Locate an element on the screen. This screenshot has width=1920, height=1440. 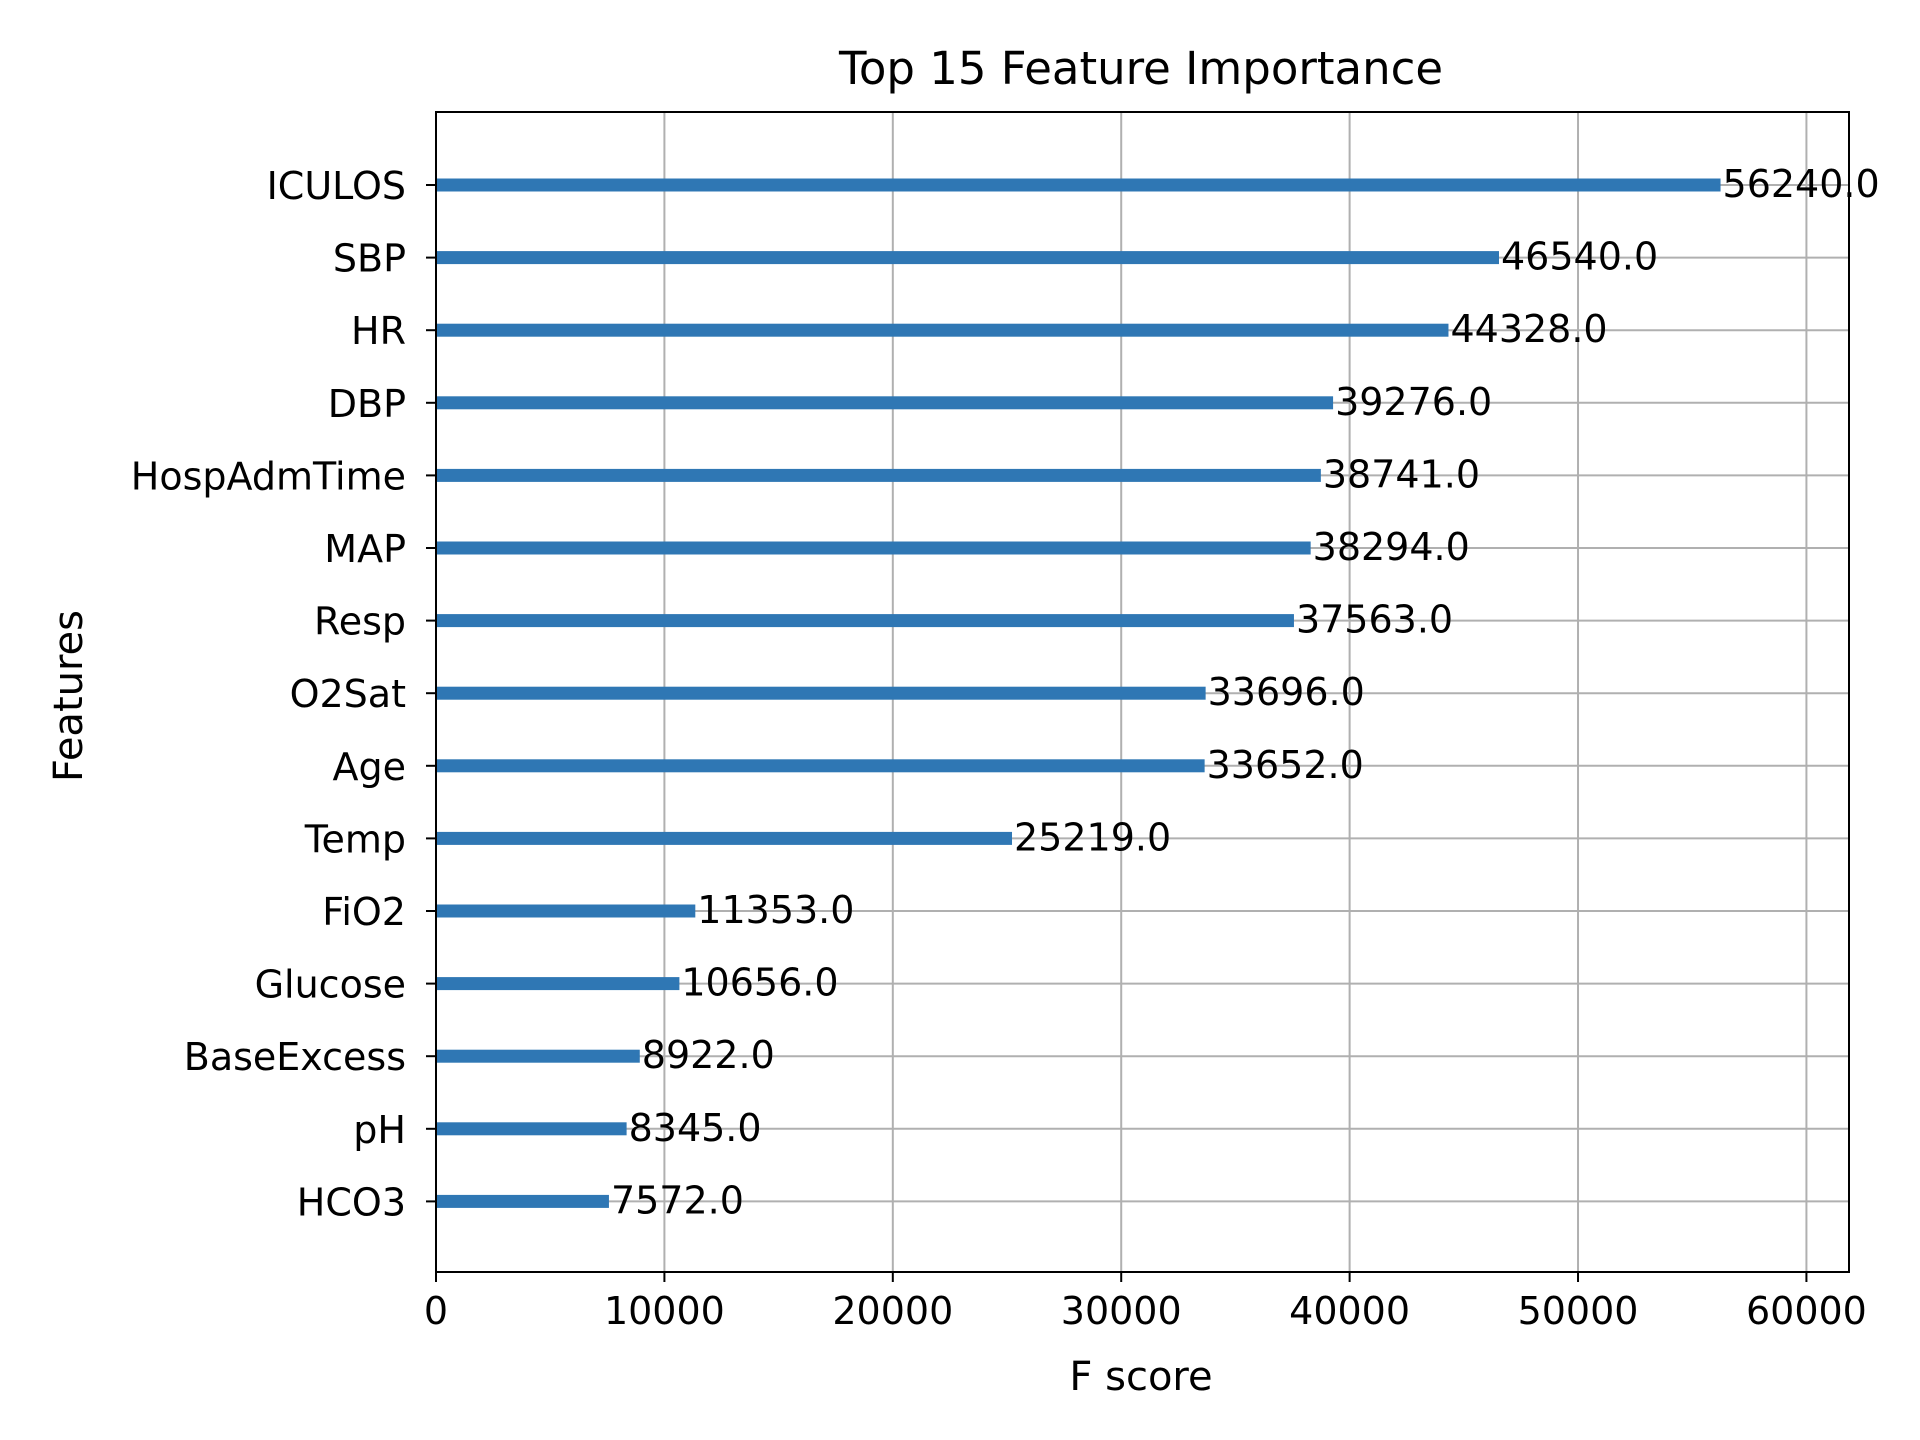
x-axis-ticks: 0 10000 20000 30000 40000 50000 60000 is located at coordinates (1145, 1302).